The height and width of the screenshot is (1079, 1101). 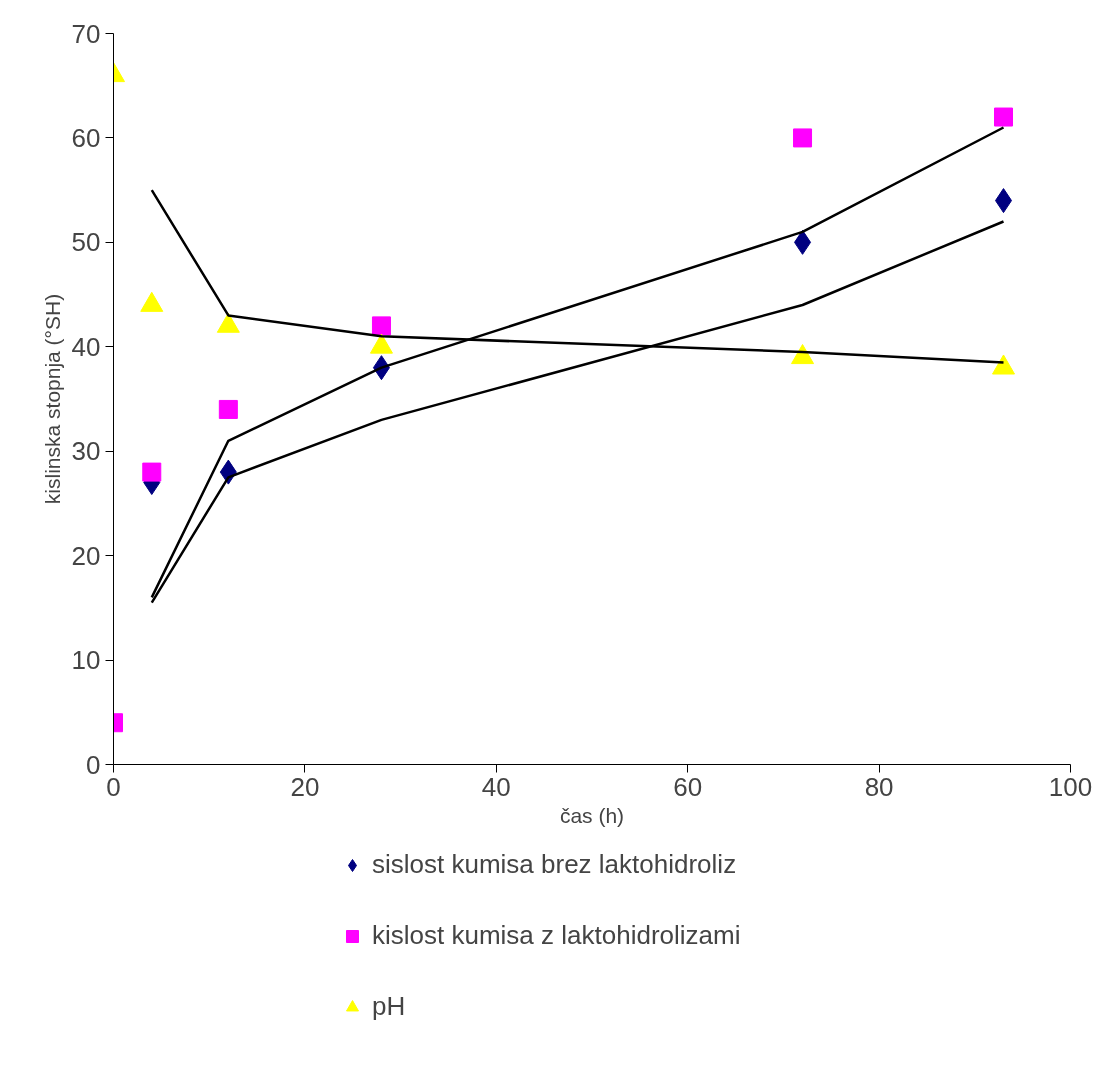 What do you see at coordinates (86, 660) in the screenshot?
I see `y-tick-label: 10` at bounding box center [86, 660].